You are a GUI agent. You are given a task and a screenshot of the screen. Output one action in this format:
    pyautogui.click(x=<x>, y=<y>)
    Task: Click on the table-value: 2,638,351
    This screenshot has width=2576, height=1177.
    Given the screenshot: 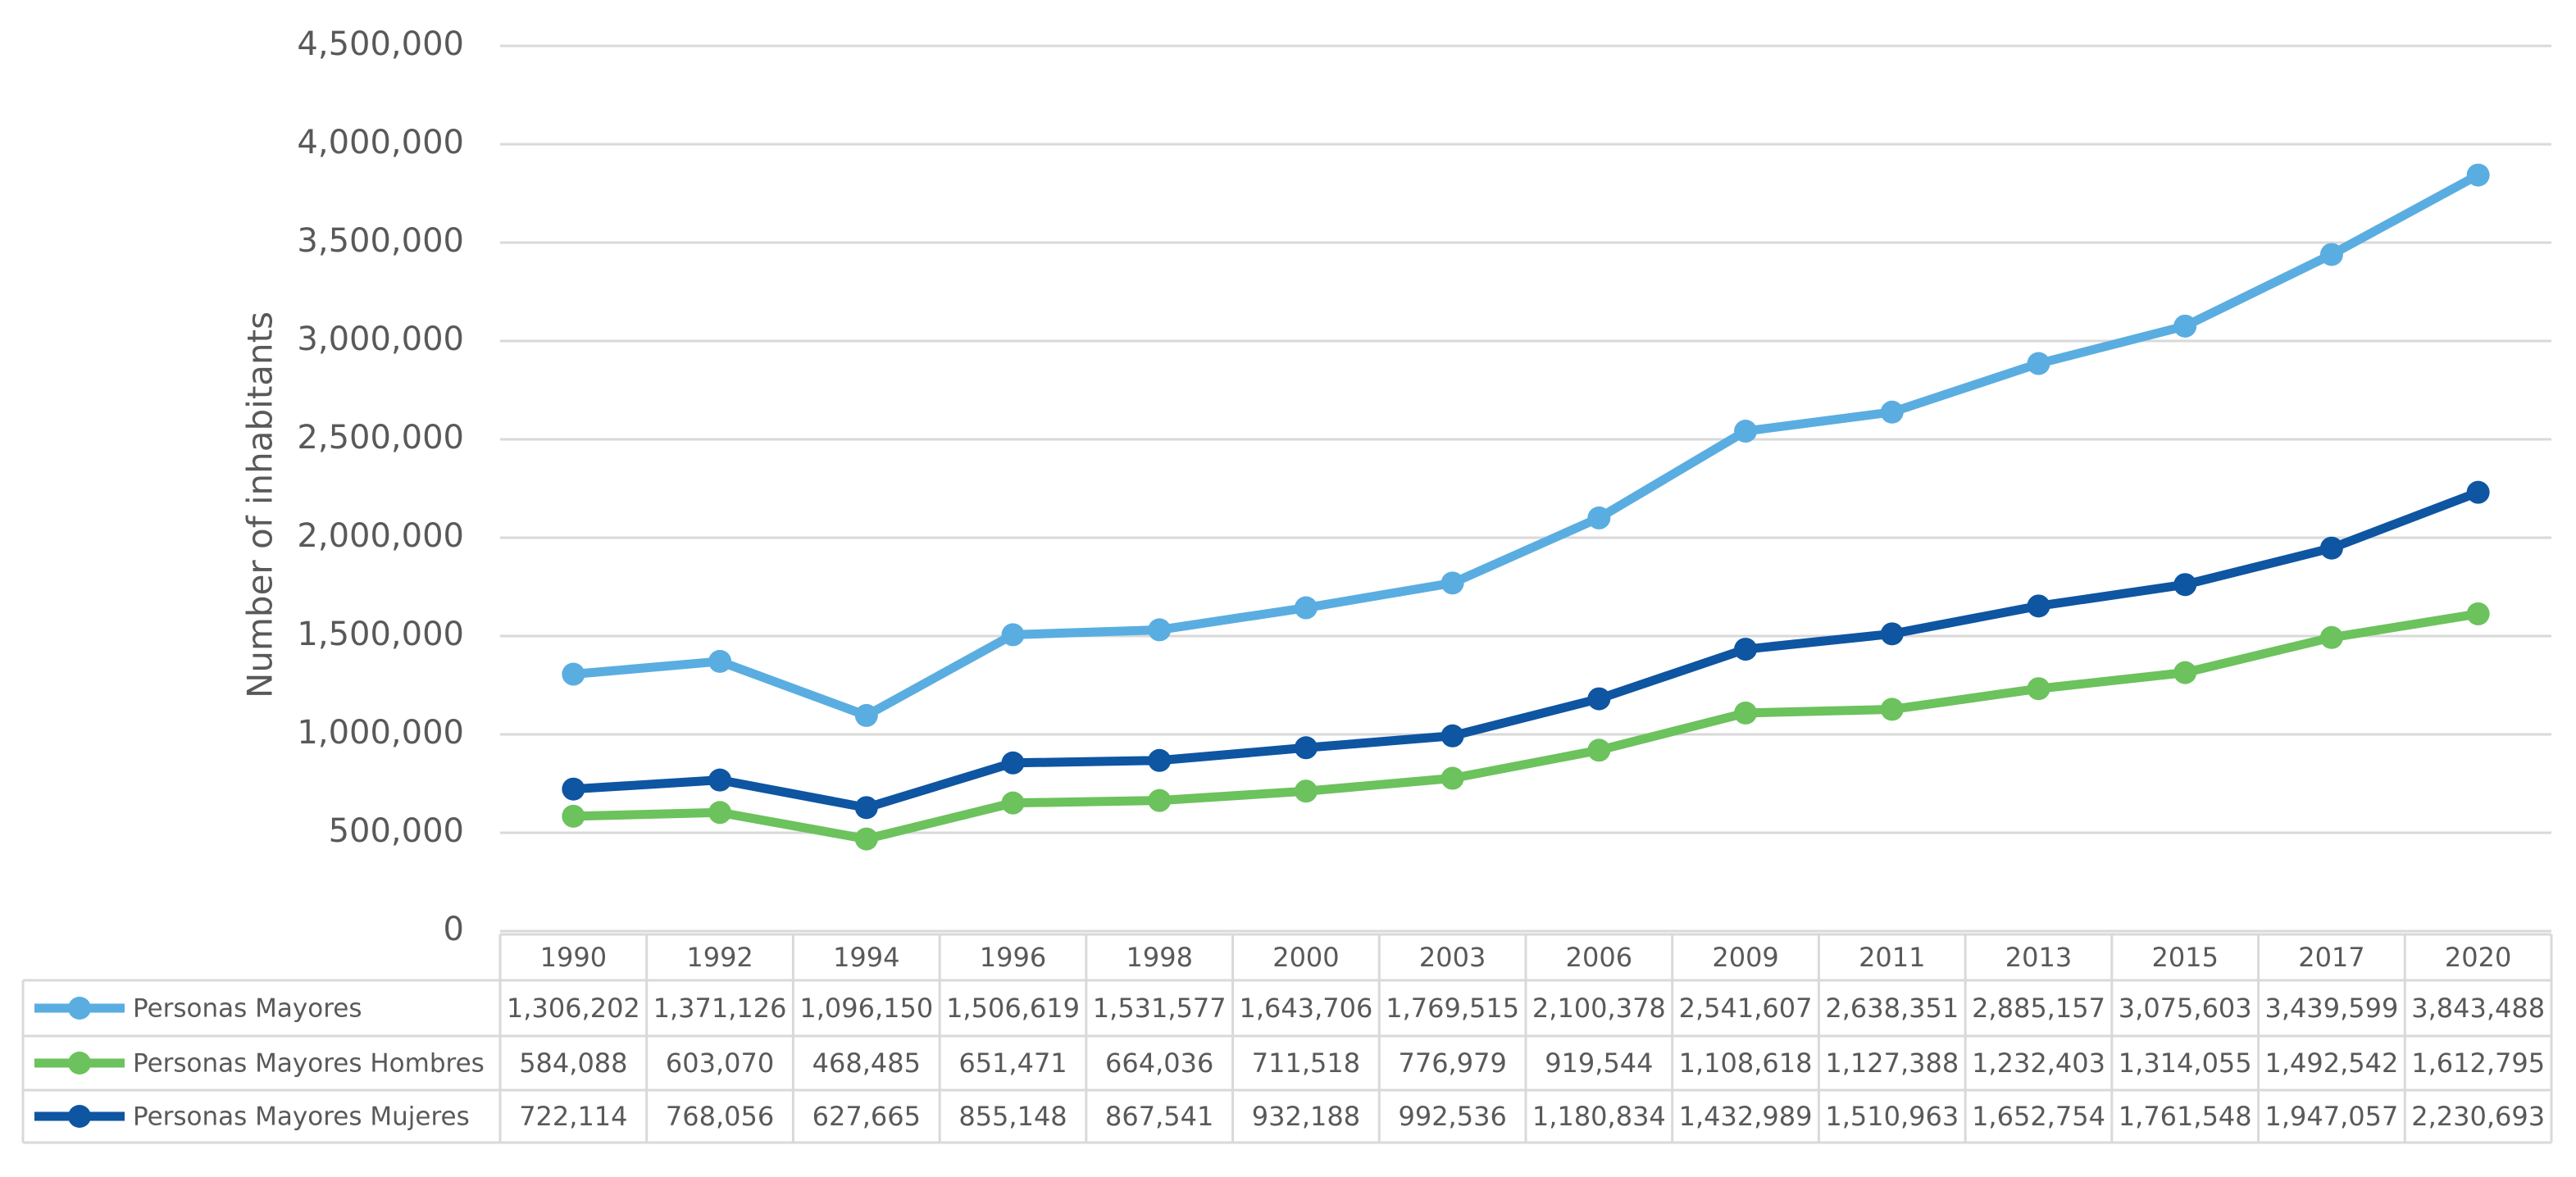 What is the action you would take?
    pyautogui.click(x=1892, y=1009)
    